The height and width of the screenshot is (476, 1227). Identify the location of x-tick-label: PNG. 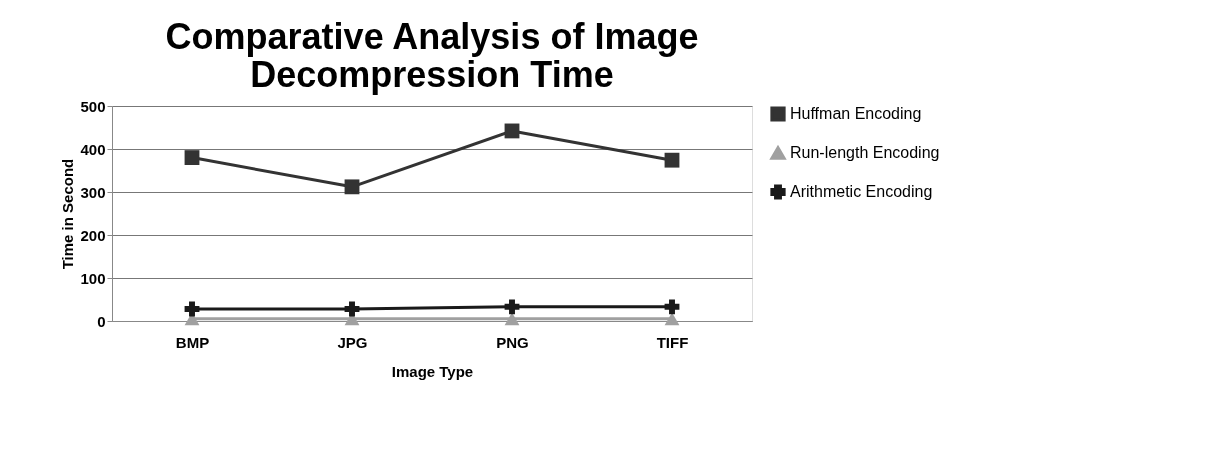
(512, 342).